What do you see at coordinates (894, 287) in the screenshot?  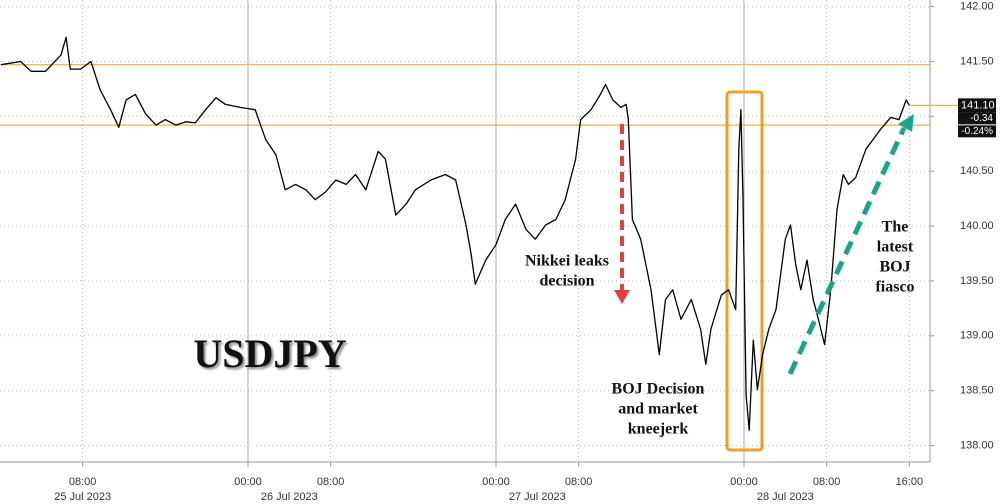 I see `annotation: fiasco` at bounding box center [894, 287].